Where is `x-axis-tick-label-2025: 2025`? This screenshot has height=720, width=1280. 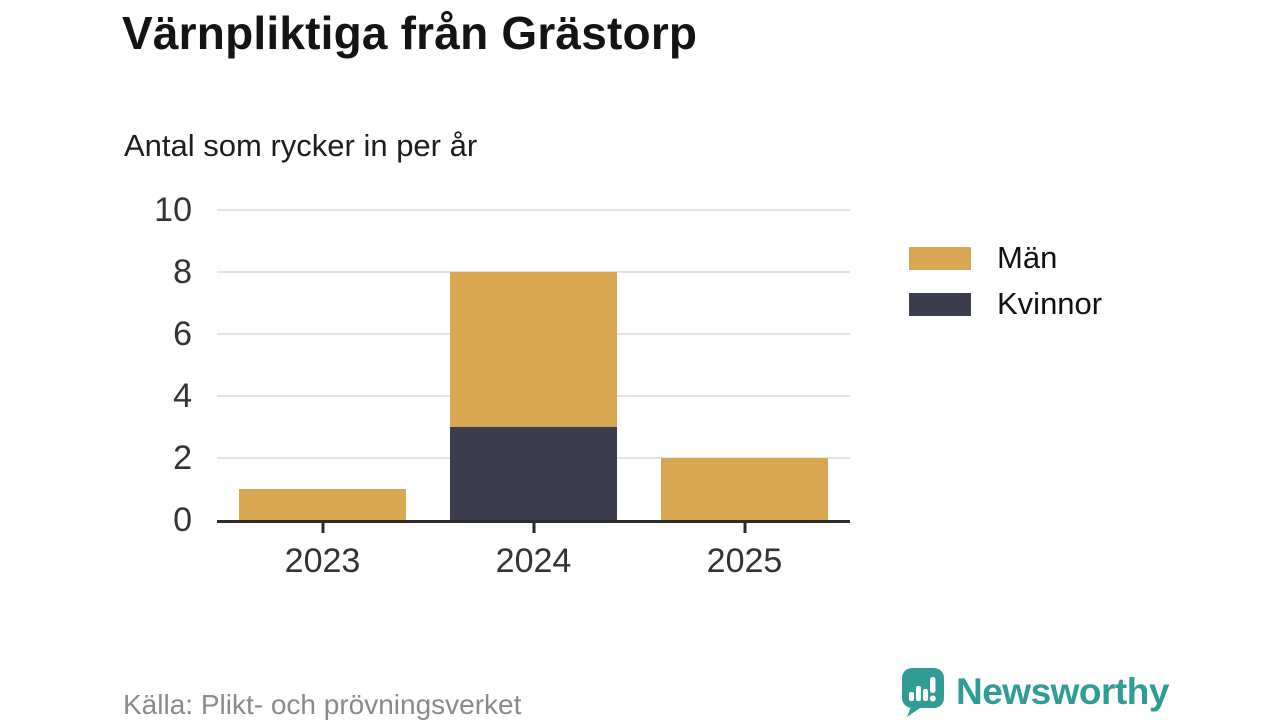
x-axis-tick-label-2025: 2025 is located at coordinates (744, 561).